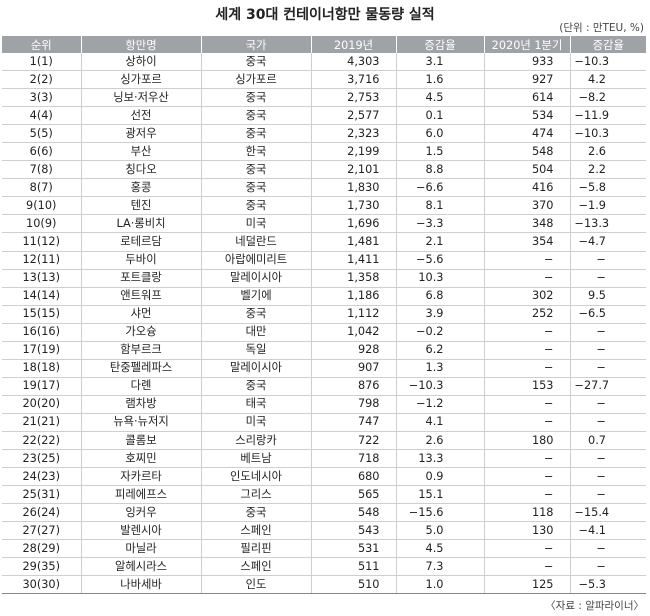 The height and width of the screenshot is (616, 650). Describe the element at coordinates (354, 350) in the screenshot. I see `volume-2019-cell: 928` at that location.